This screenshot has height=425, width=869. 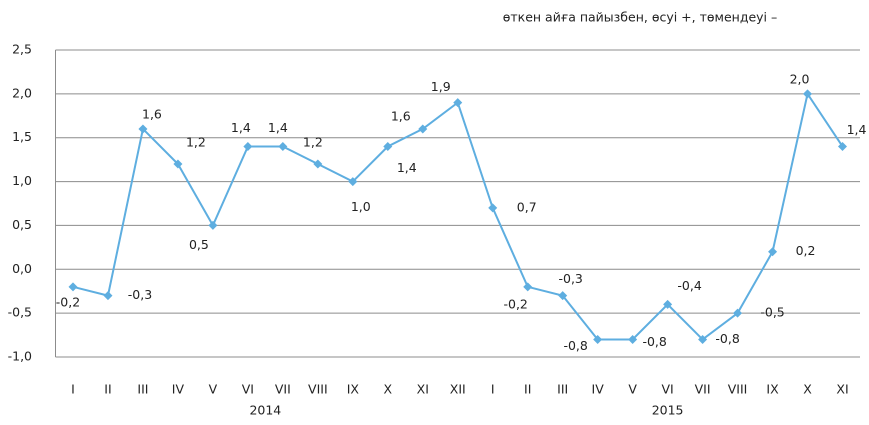 What do you see at coordinates (361, 206) in the screenshot?
I see `data-label: 1,0` at bounding box center [361, 206].